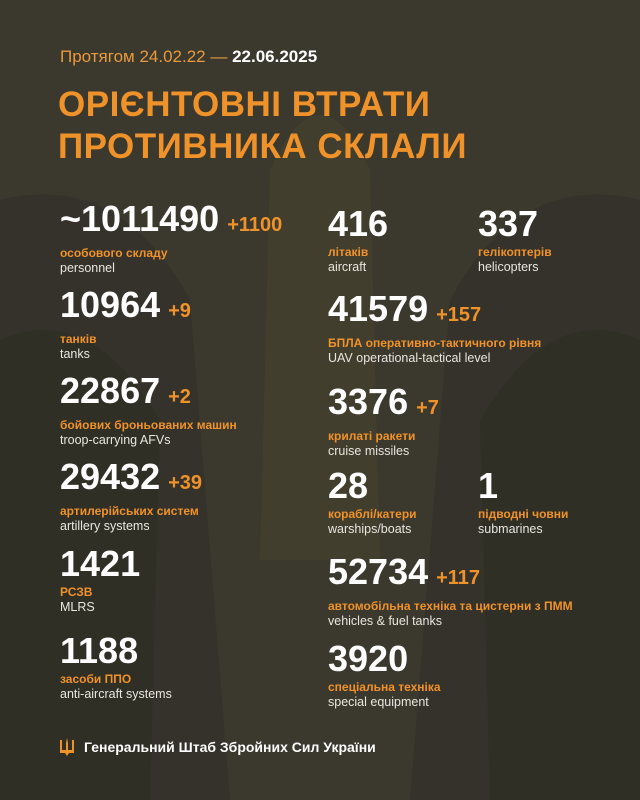 This screenshot has height=800, width=640. I want to click on stat-label-ua: артилерійських систем, so click(129, 511).